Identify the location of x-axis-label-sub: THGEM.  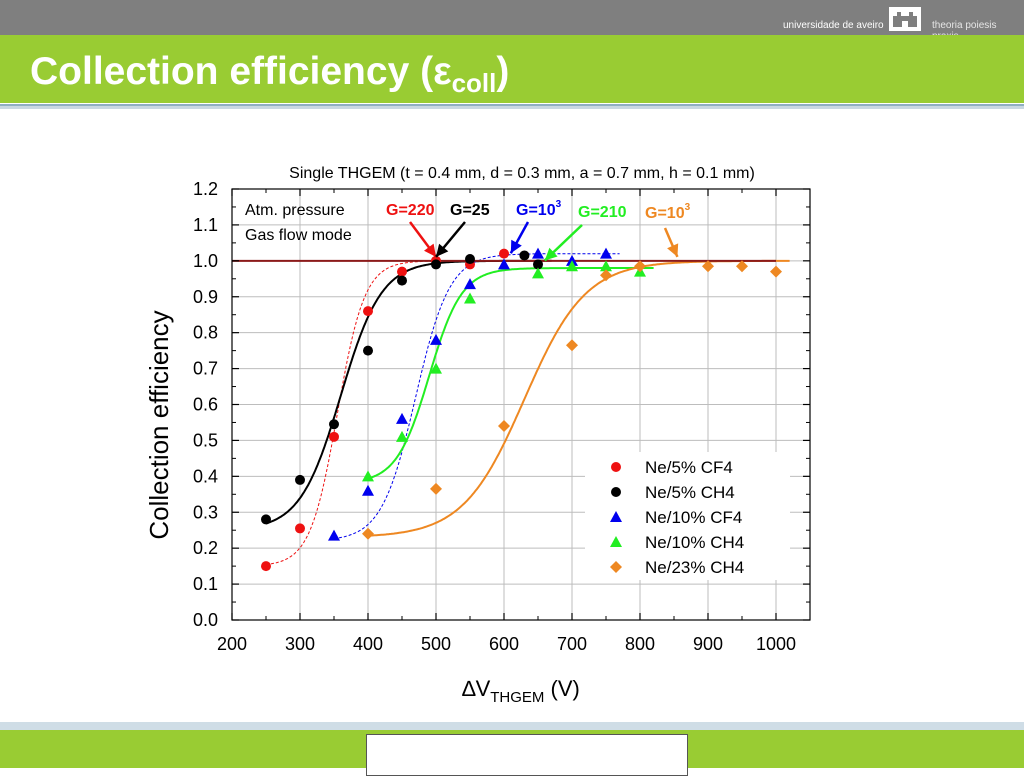
(517, 697).